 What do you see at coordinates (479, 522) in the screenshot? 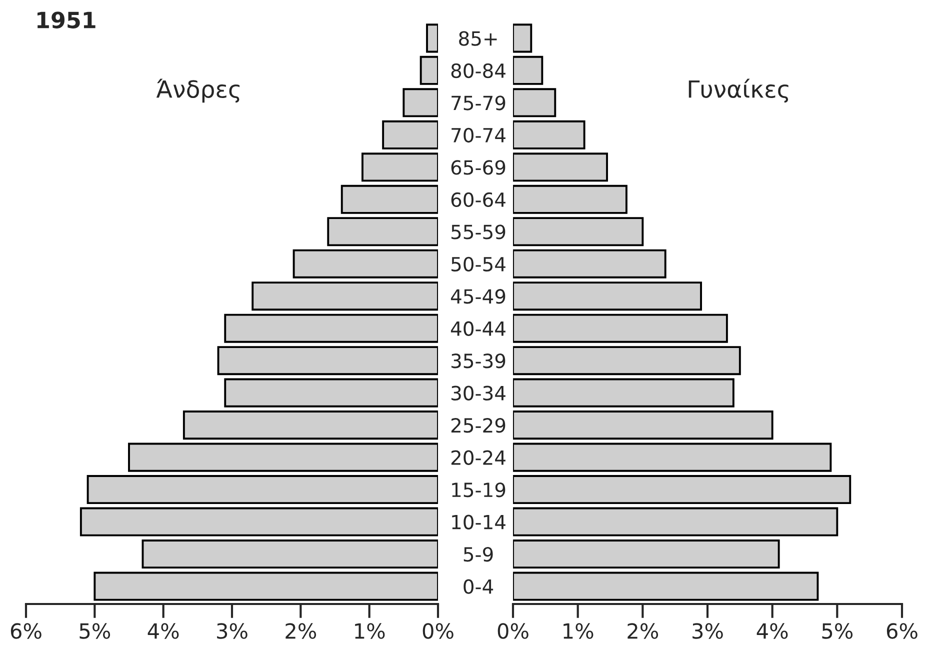
I see `y-tick-label: 10-14` at bounding box center [479, 522].